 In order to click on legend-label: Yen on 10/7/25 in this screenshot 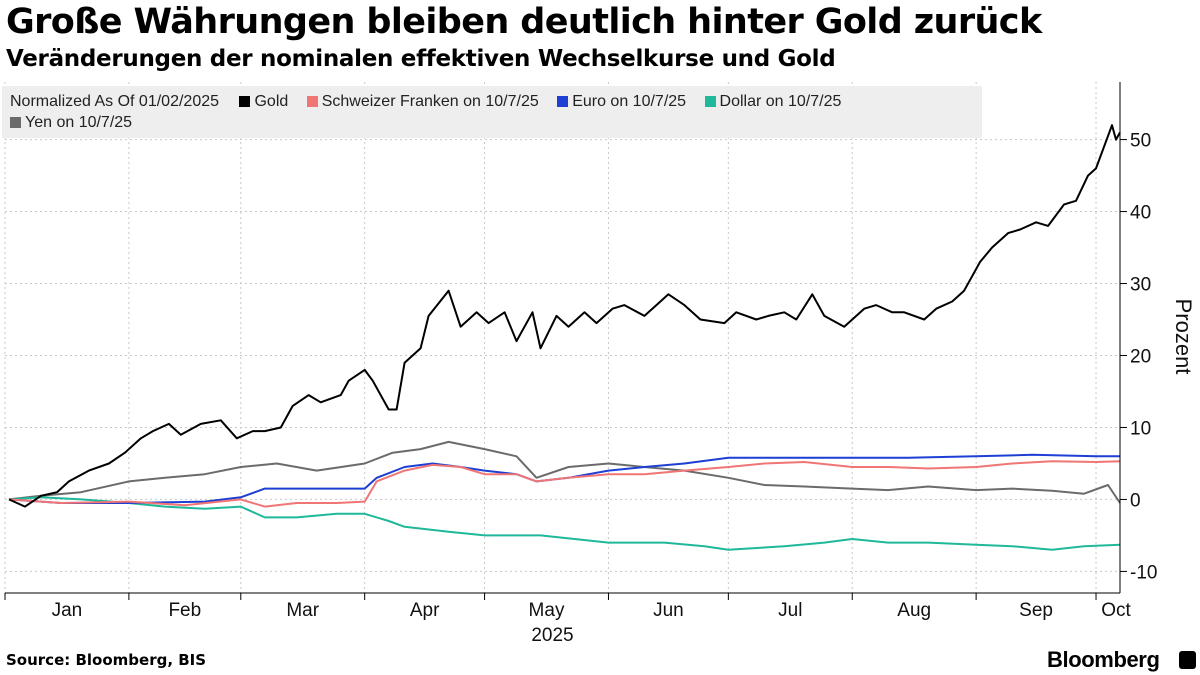, I will do `click(79, 122)`.